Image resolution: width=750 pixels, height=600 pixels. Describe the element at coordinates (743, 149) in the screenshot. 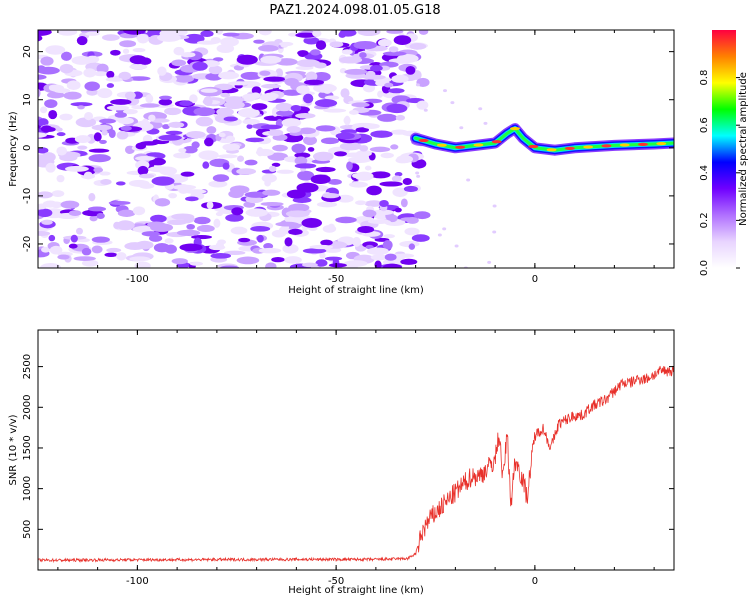

I see `colorbar-label: Normalized spectral amplitude` at that location.